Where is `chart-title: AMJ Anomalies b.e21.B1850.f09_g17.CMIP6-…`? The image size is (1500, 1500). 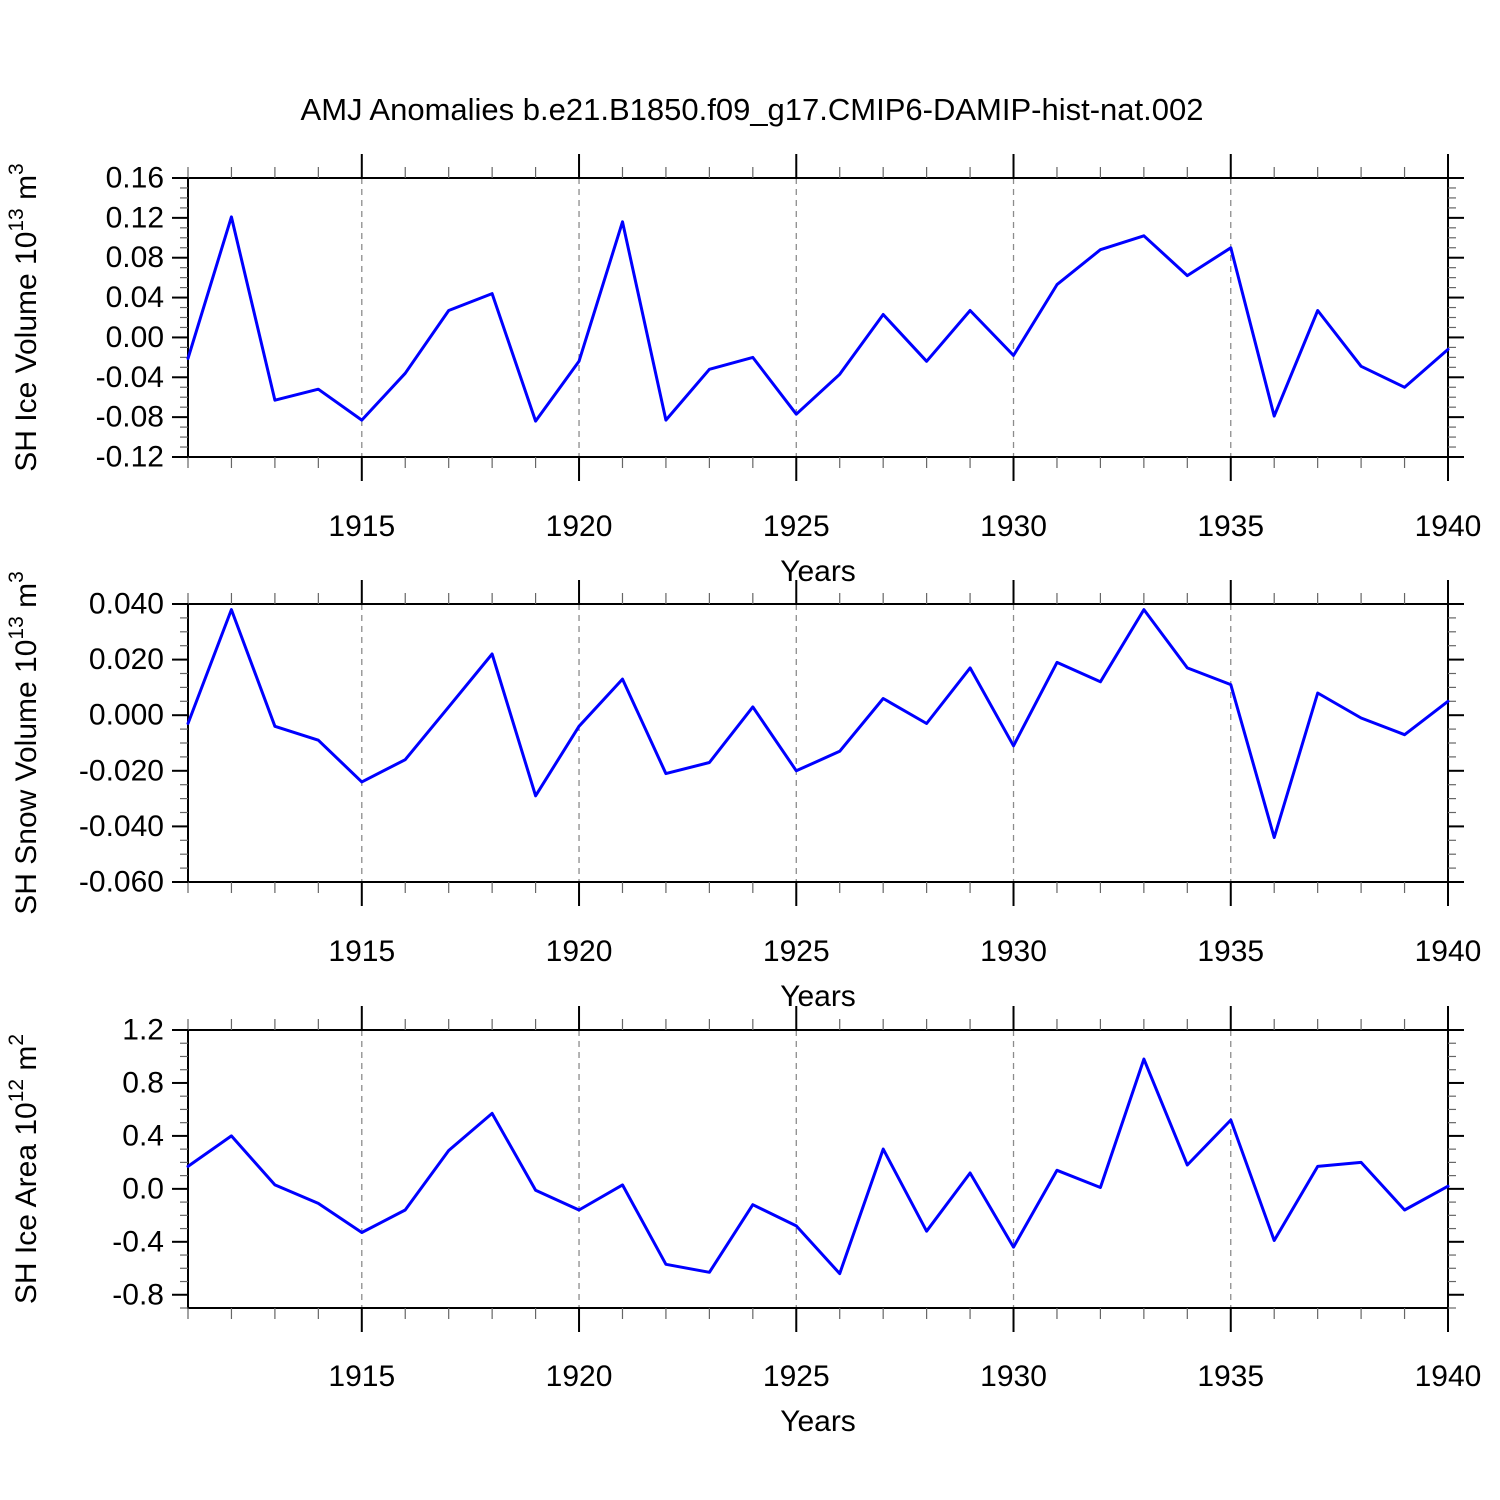
chart-title: AMJ Anomalies b.e21.B1850.f09_g17.CMIP6-… is located at coordinates (752, 109).